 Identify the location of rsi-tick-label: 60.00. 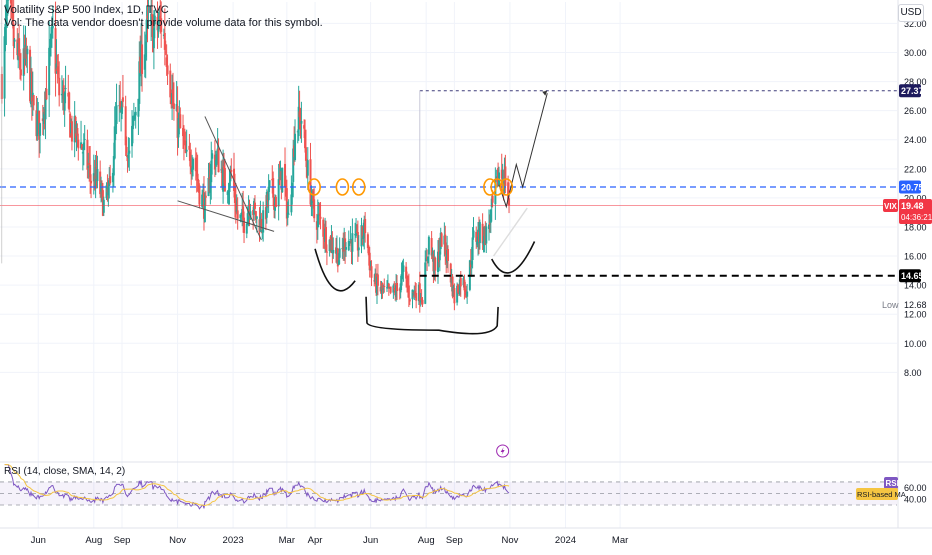
(915, 488).